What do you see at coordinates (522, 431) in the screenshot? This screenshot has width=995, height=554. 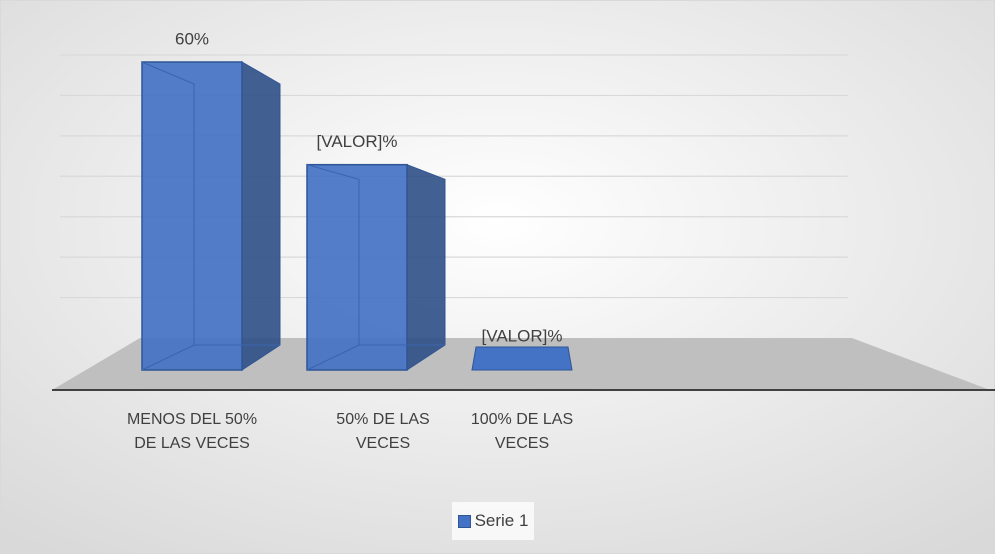 I see `x-tick-label: 100% DE LAS VECES` at bounding box center [522, 431].